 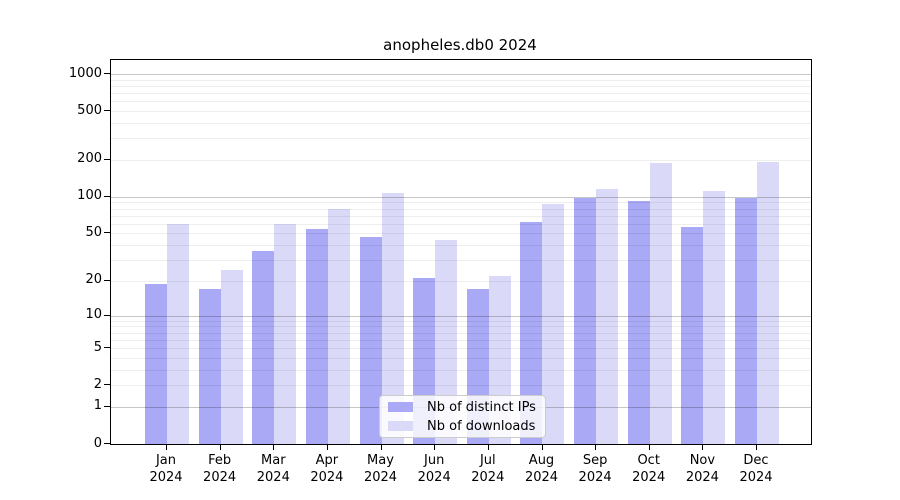 What do you see at coordinates (400, 426) in the screenshot?
I see `legend-swatch-downloads` at bounding box center [400, 426].